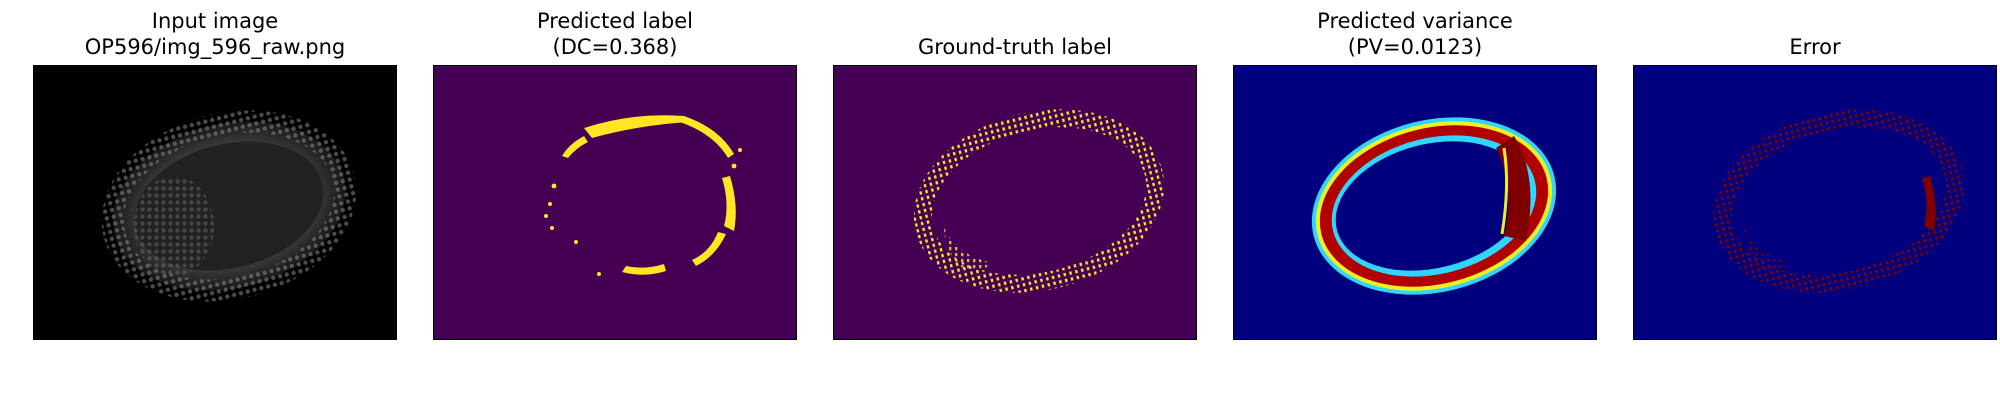 Image resolution: width=2000 pixels, height=400 pixels. Describe the element at coordinates (1415, 34) in the screenshot. I see `panel-title: Predicted variance (PV=0.0123)` at that location.